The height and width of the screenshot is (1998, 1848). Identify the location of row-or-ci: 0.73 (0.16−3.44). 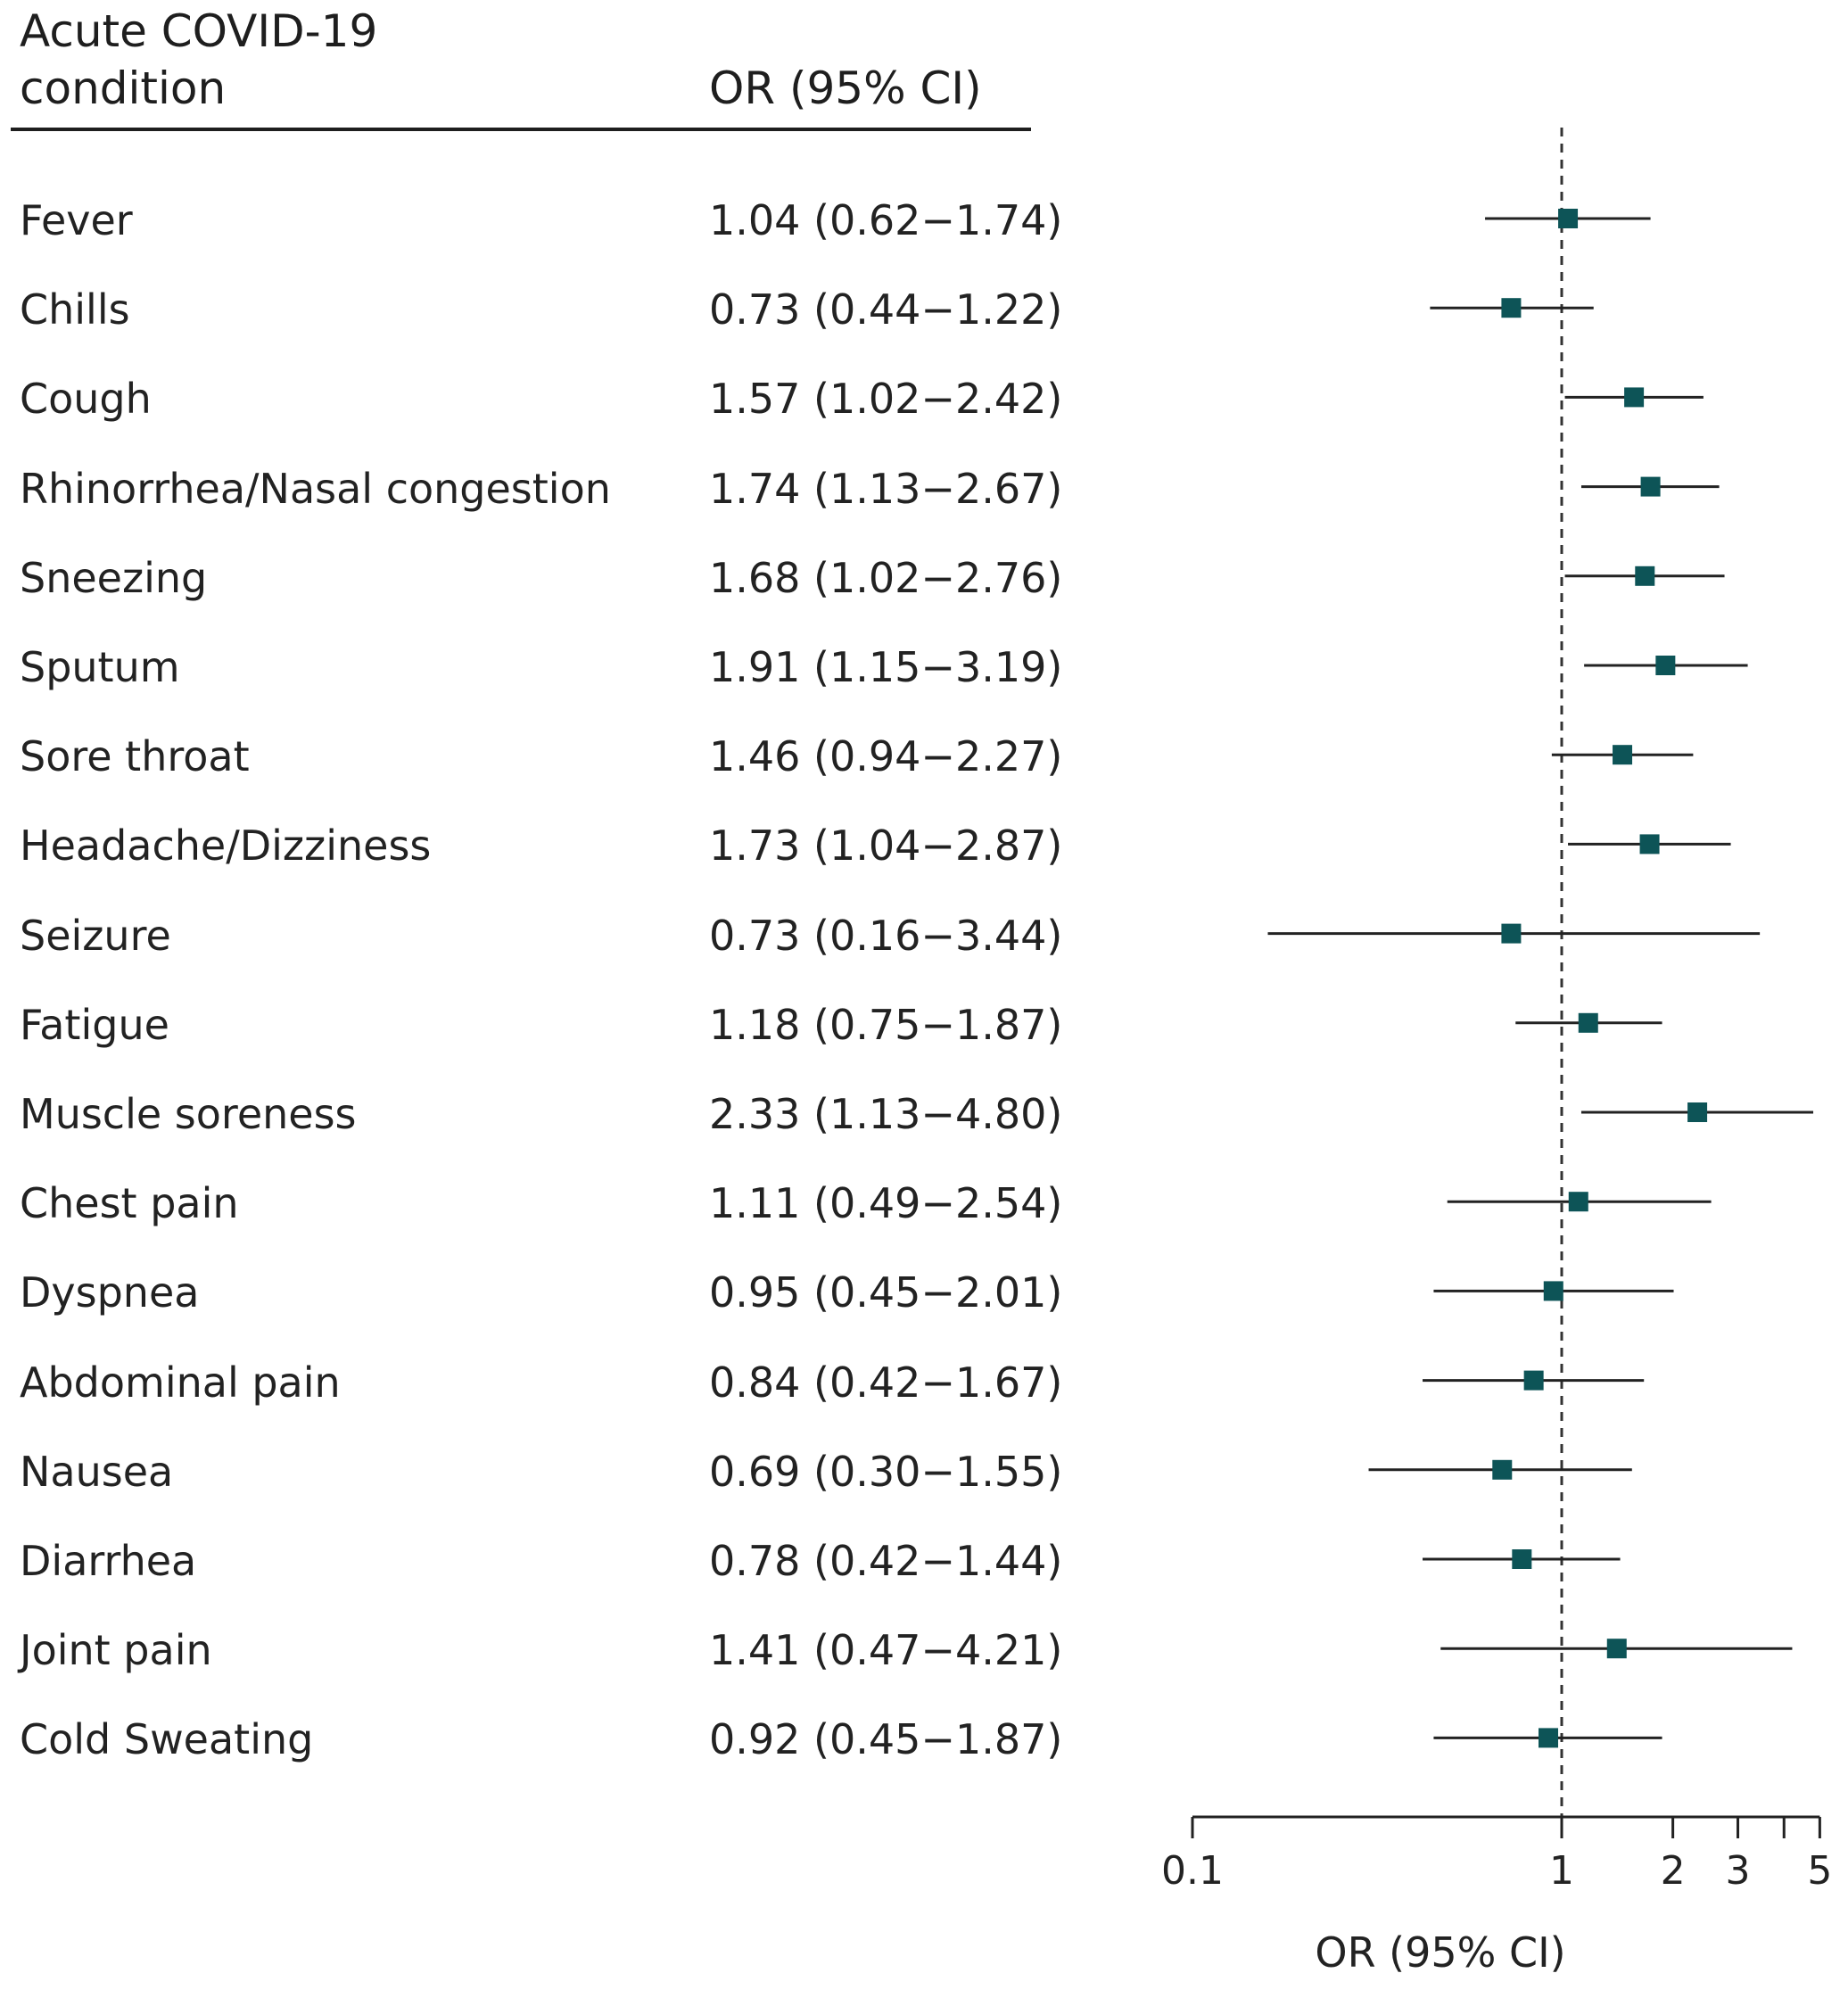
(886, 936).